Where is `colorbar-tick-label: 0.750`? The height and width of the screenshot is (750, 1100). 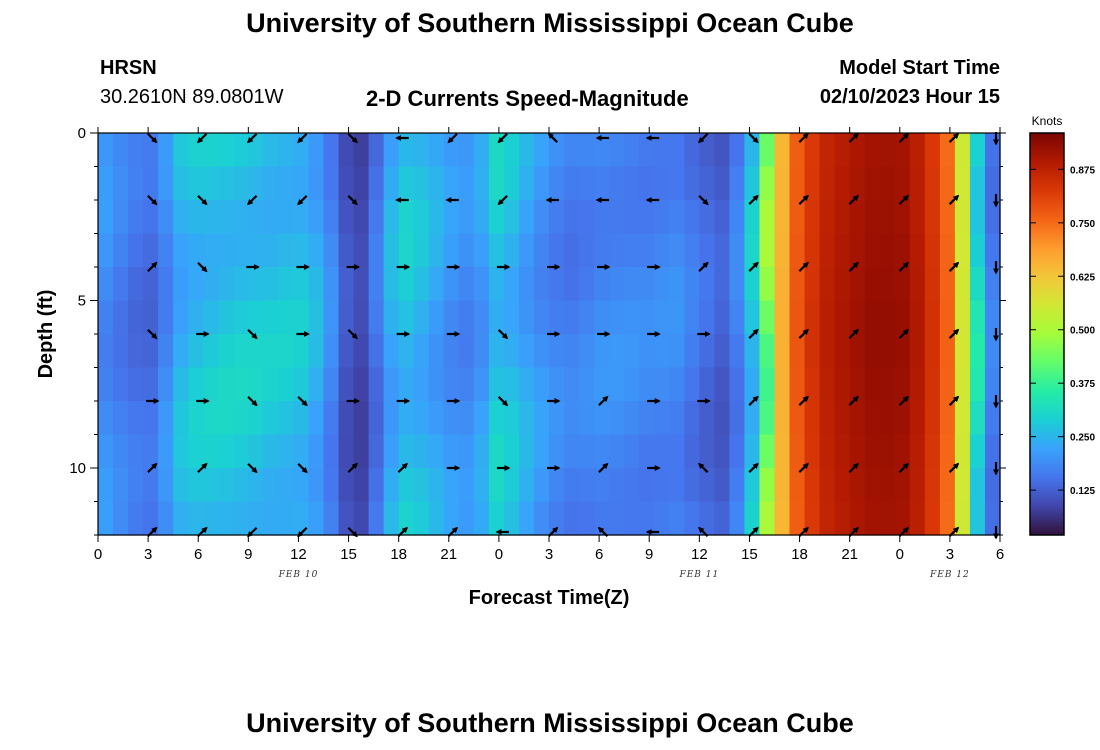 colorbar-tick-label: 0.750 is located at coordinates (1082, 224).